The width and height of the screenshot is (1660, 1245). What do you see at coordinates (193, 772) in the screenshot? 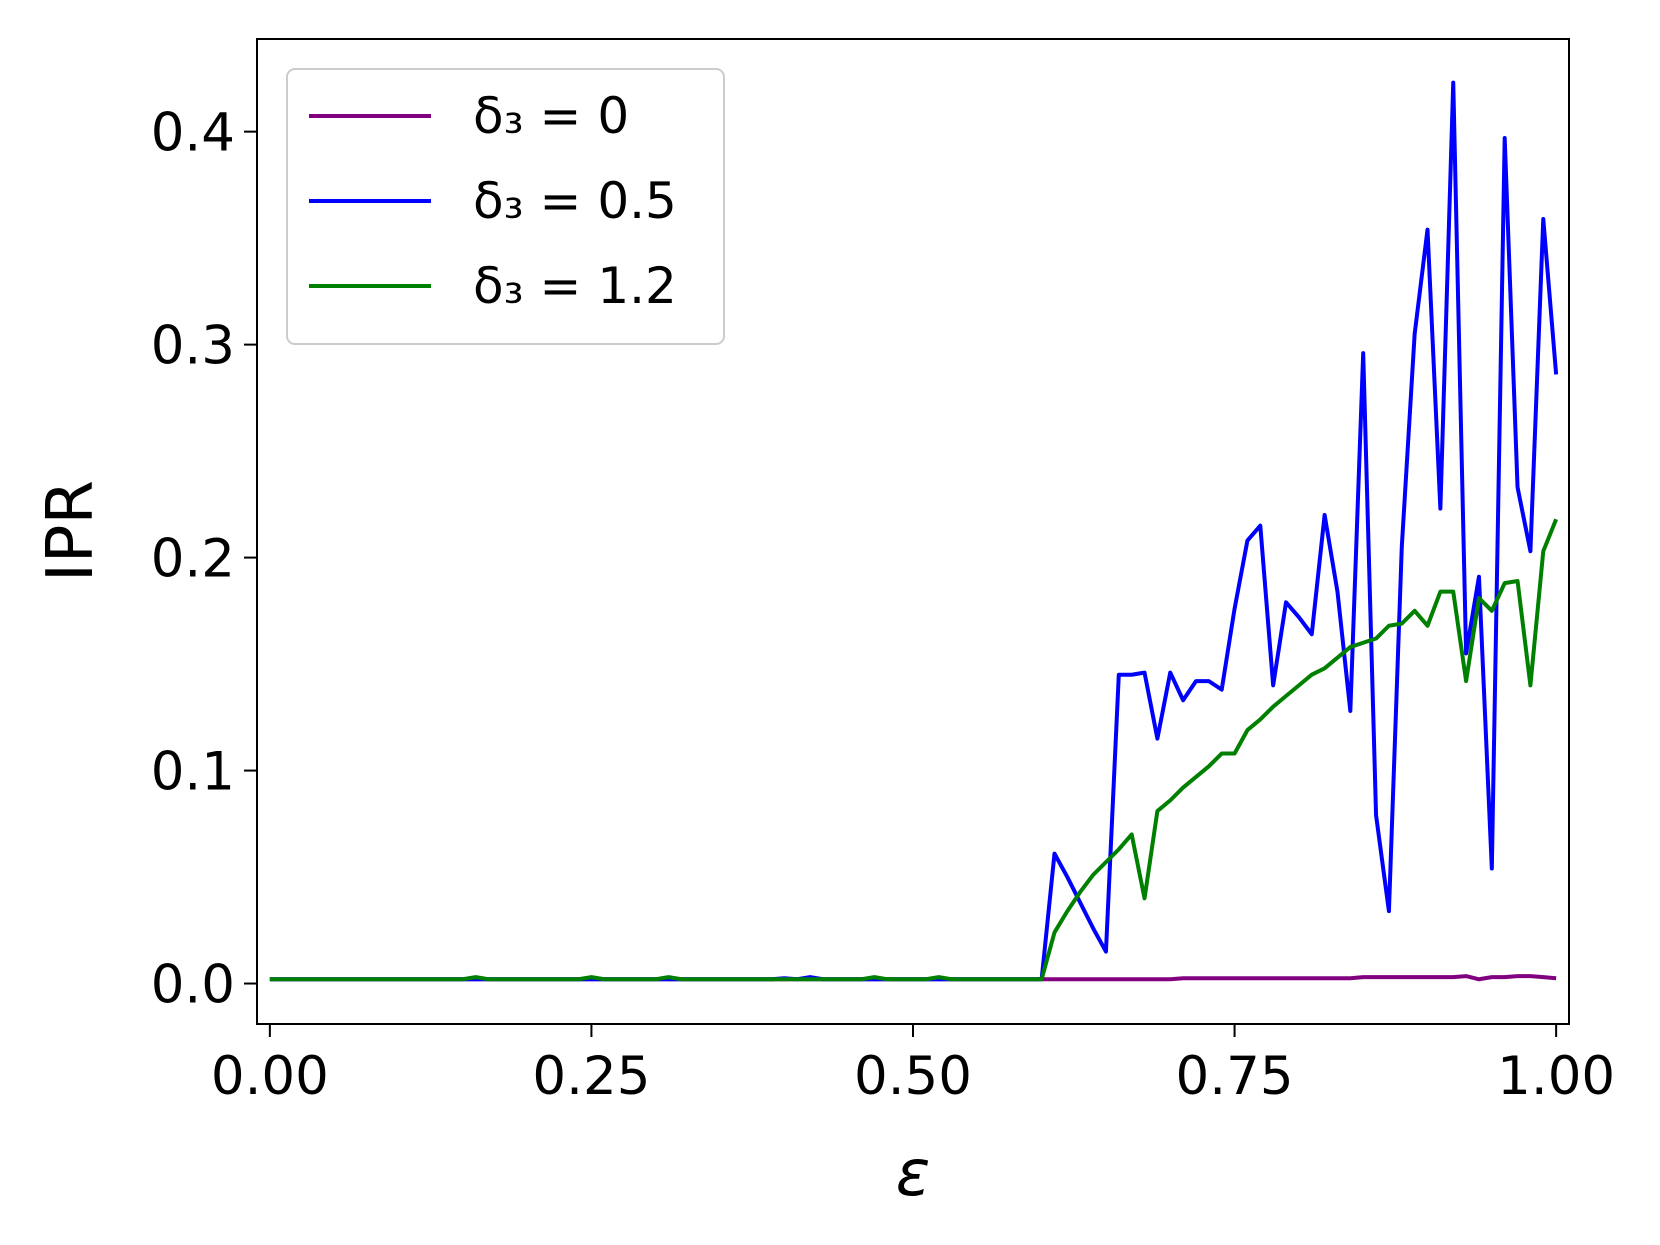
I see `y-tick-label: 0.1` at bounding box center [193, 772].